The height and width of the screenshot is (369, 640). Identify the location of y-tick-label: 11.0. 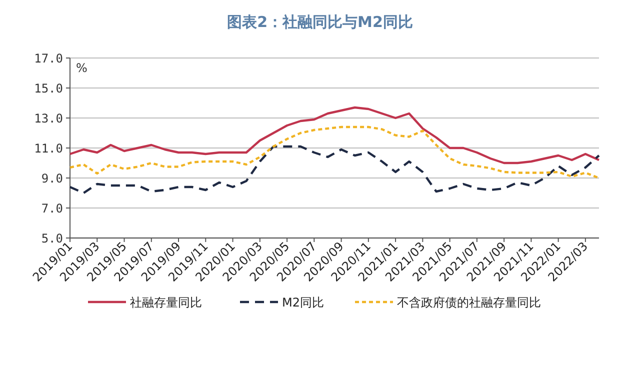
(48, 149).